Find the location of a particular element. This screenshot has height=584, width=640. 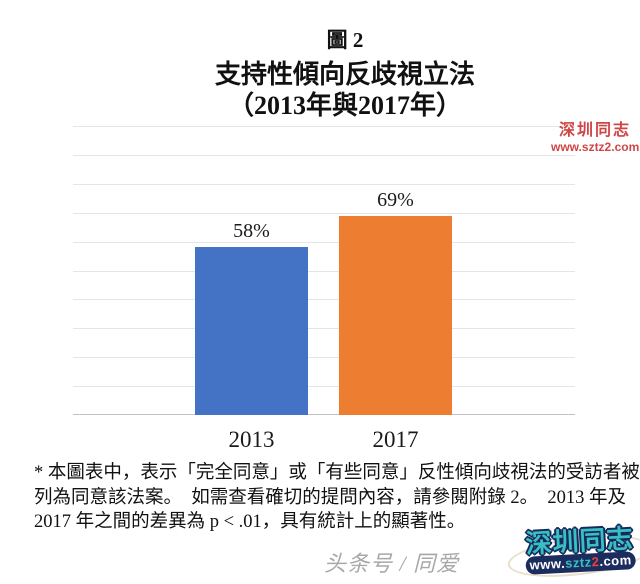

x-tick-label-2013: 2013 is located at coordinates (251, 439).